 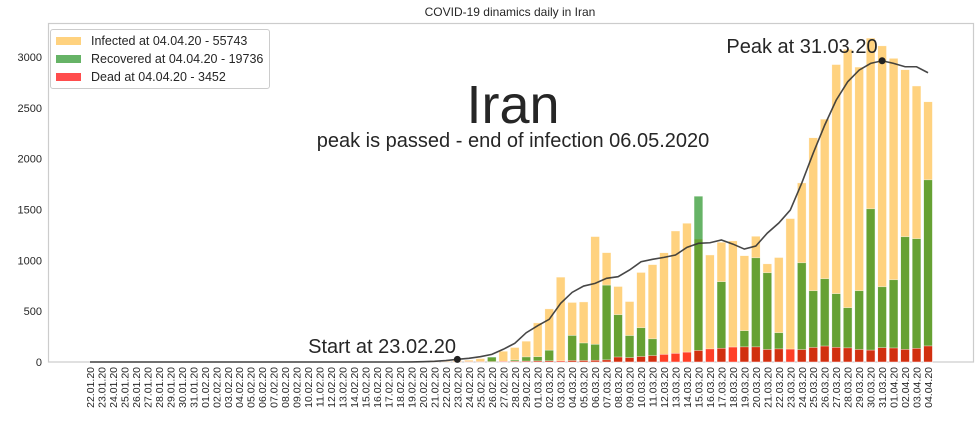 What do you see at coordinates (412, 387) in the screenshot?
I see `x-tick-label: 19.02.20` at bounding box center [412, 387].